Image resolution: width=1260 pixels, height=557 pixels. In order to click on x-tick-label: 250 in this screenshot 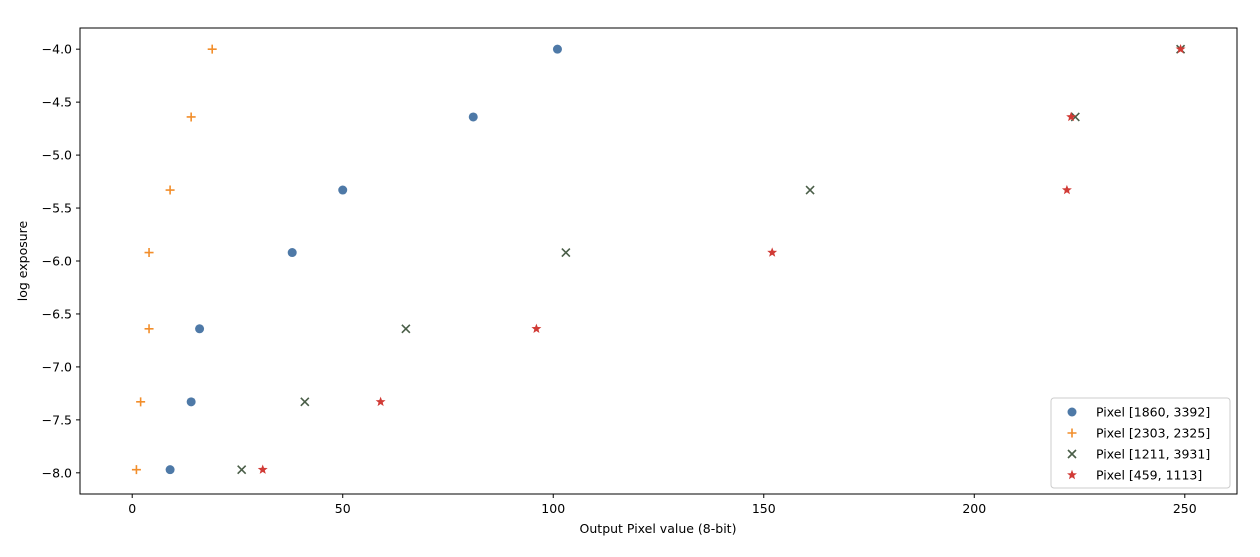, I will do `click(1185, 508)`.